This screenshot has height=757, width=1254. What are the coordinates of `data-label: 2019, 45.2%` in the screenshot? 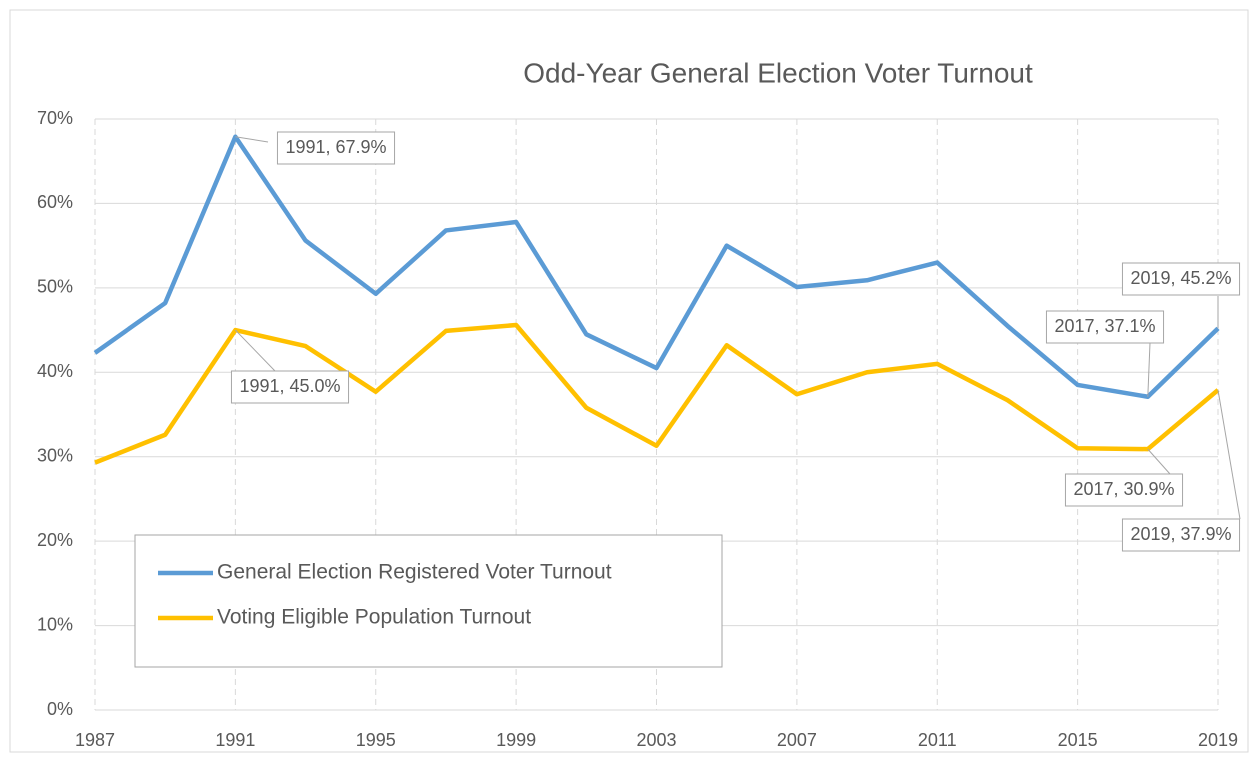 It's located at (1180, 278).